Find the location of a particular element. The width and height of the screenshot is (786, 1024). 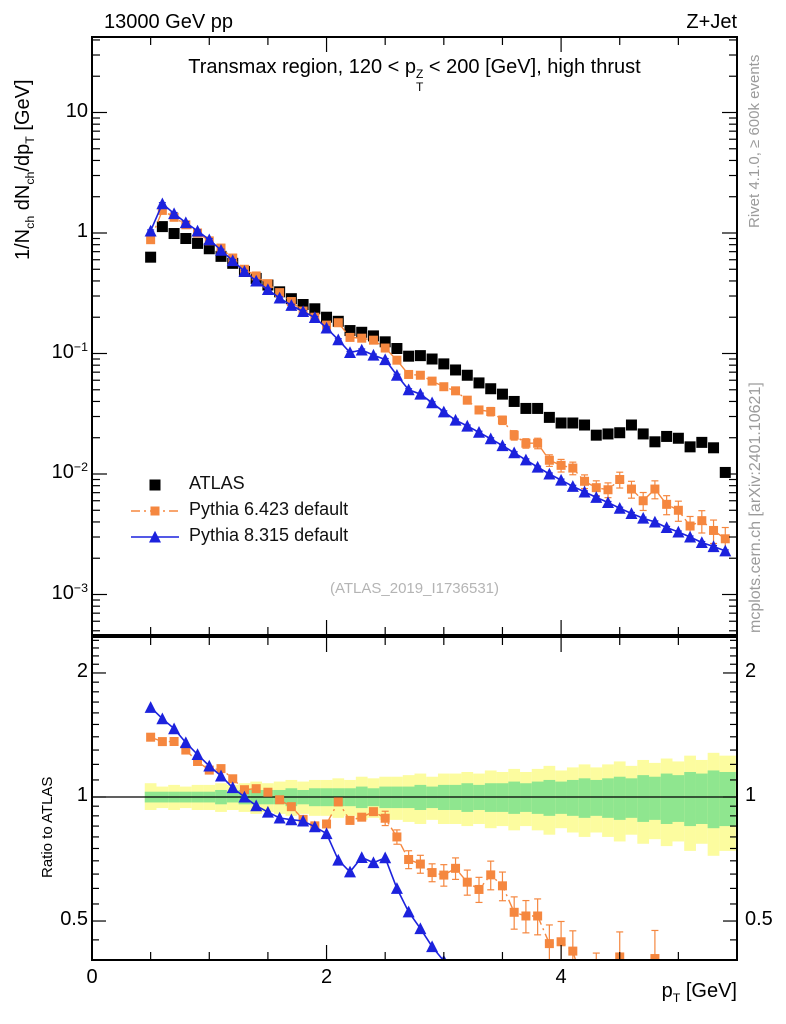

legend-pythia6-marker is located at coordinates (155, 511).